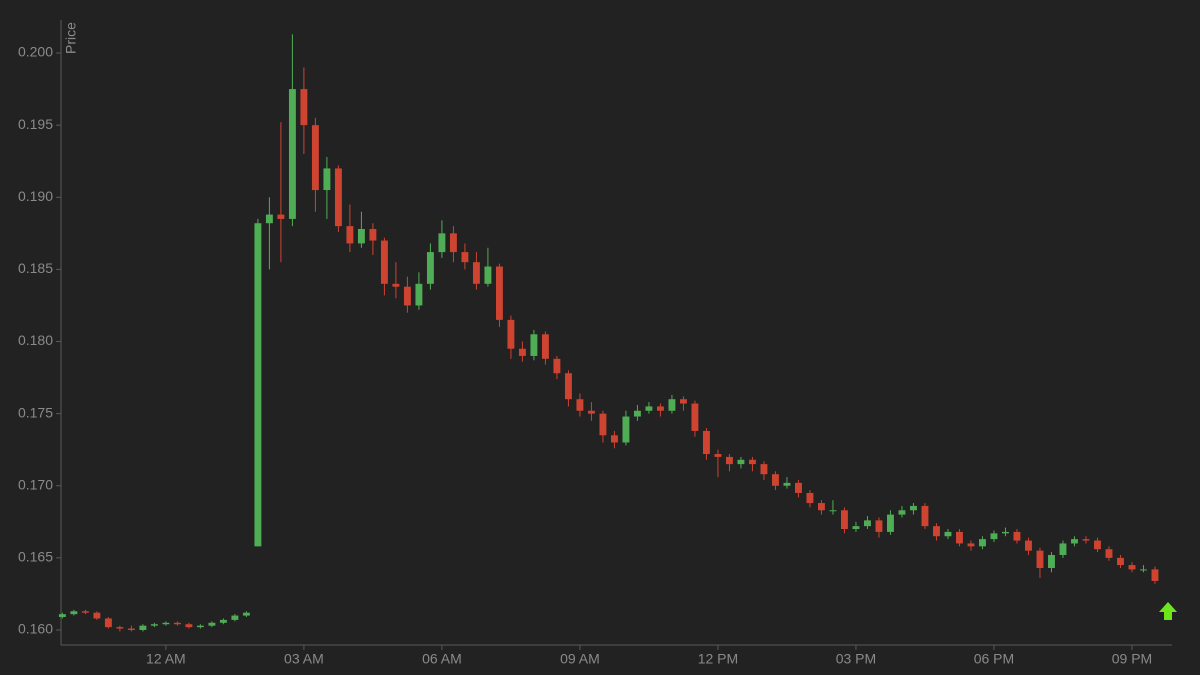 This screenshot has height=675, width=1200. I want to click on y-tick-label: 0.195, so click(35, 124).